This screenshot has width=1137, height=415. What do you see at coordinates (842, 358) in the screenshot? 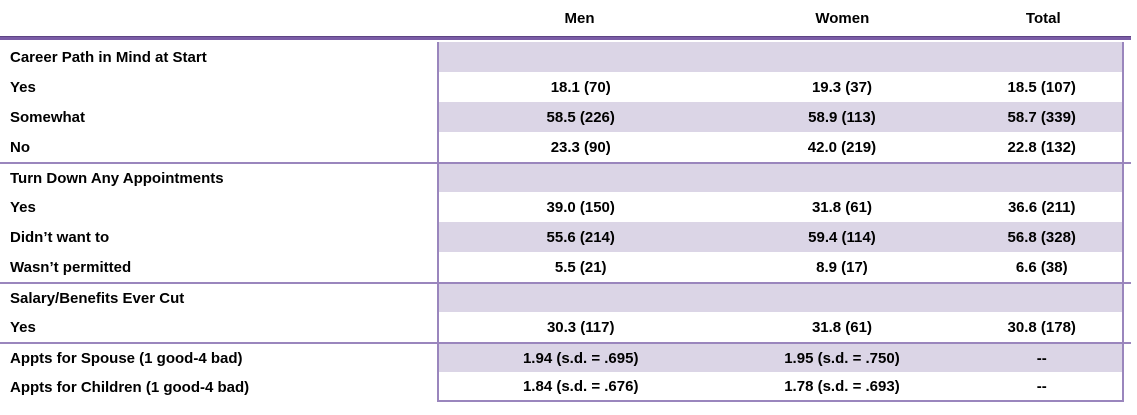
I see `cell-women: 1.95 (s.d. = .750)` at bounding box center [842, 358].